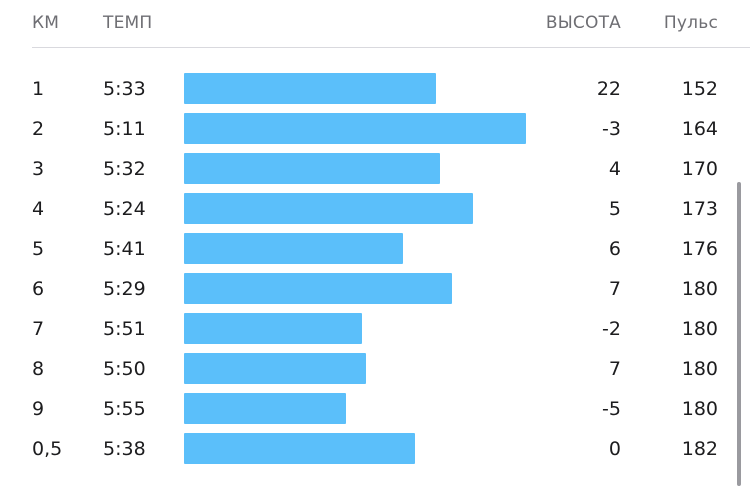 The height and width of the screenshot is (486, 750). What do you see at coordinates (124, 329) in the screenshot?
I see `split-pace: 5:51` at bounding box center [124, 329].